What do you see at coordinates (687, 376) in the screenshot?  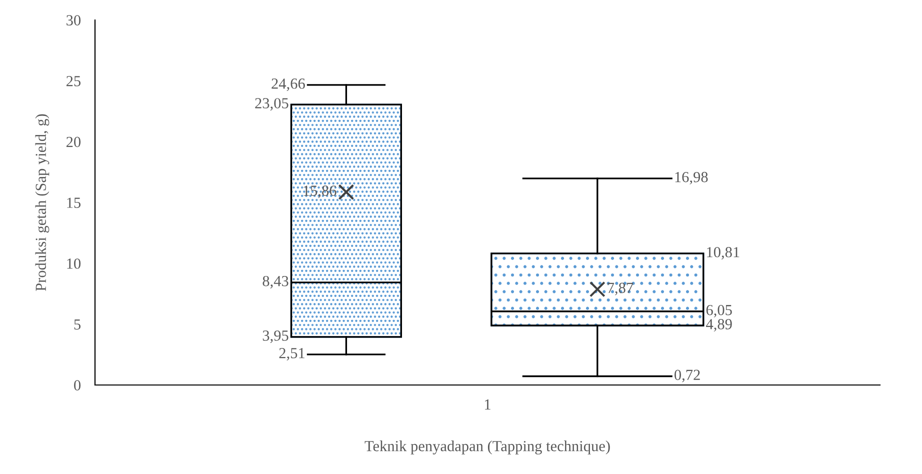 I see `annotation: 0,72` at bounding box center [687, 376].